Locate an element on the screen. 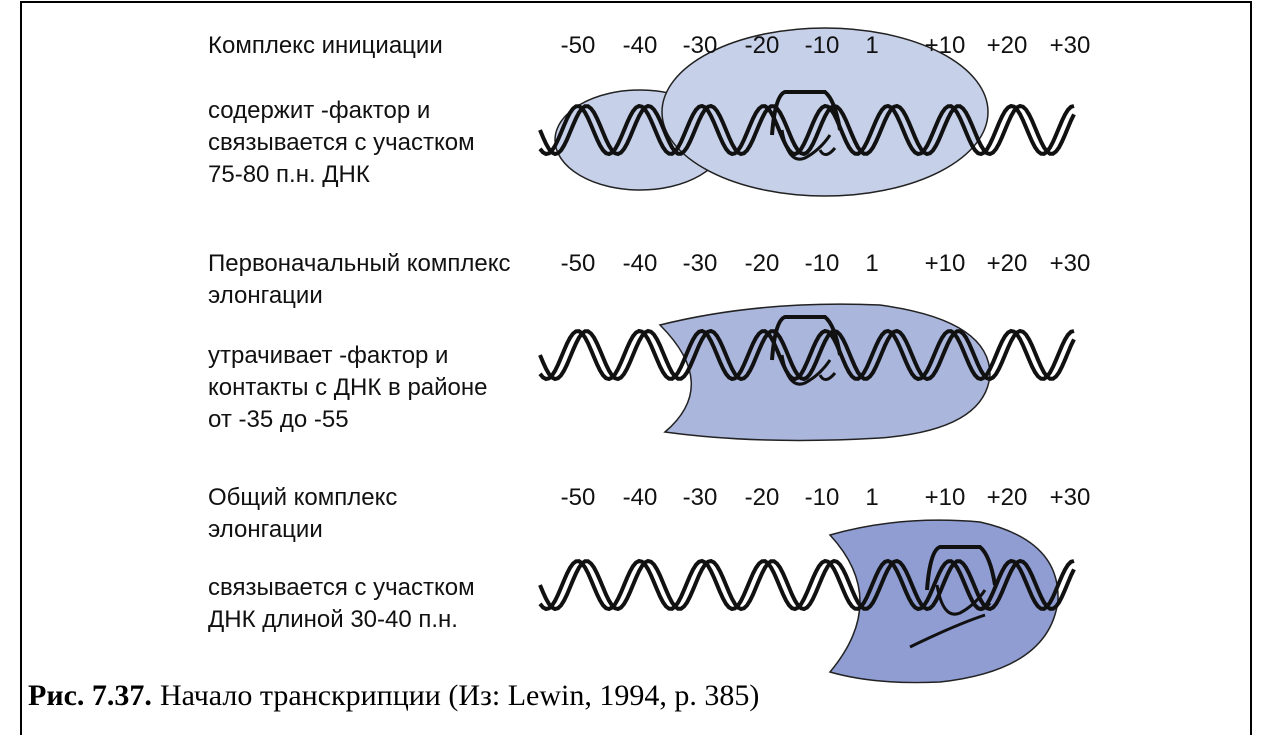 This screenshot has width=1272, height=735. rna is located at coordinates (947, 631).